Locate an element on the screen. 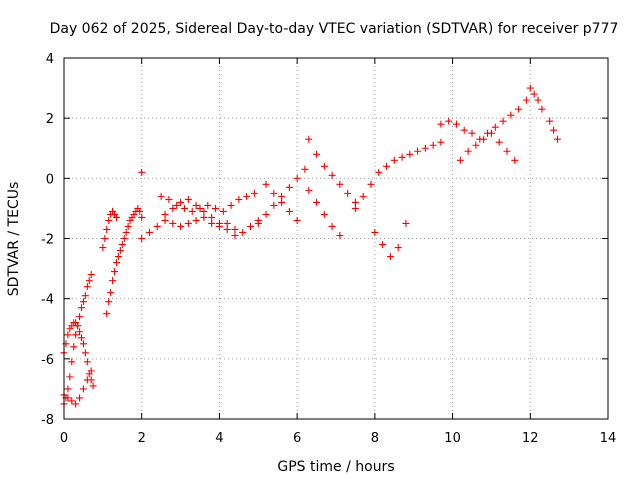 The image size is (640, 480). x-axis-label: GPS time / hours is located at coordinates (335, 467).